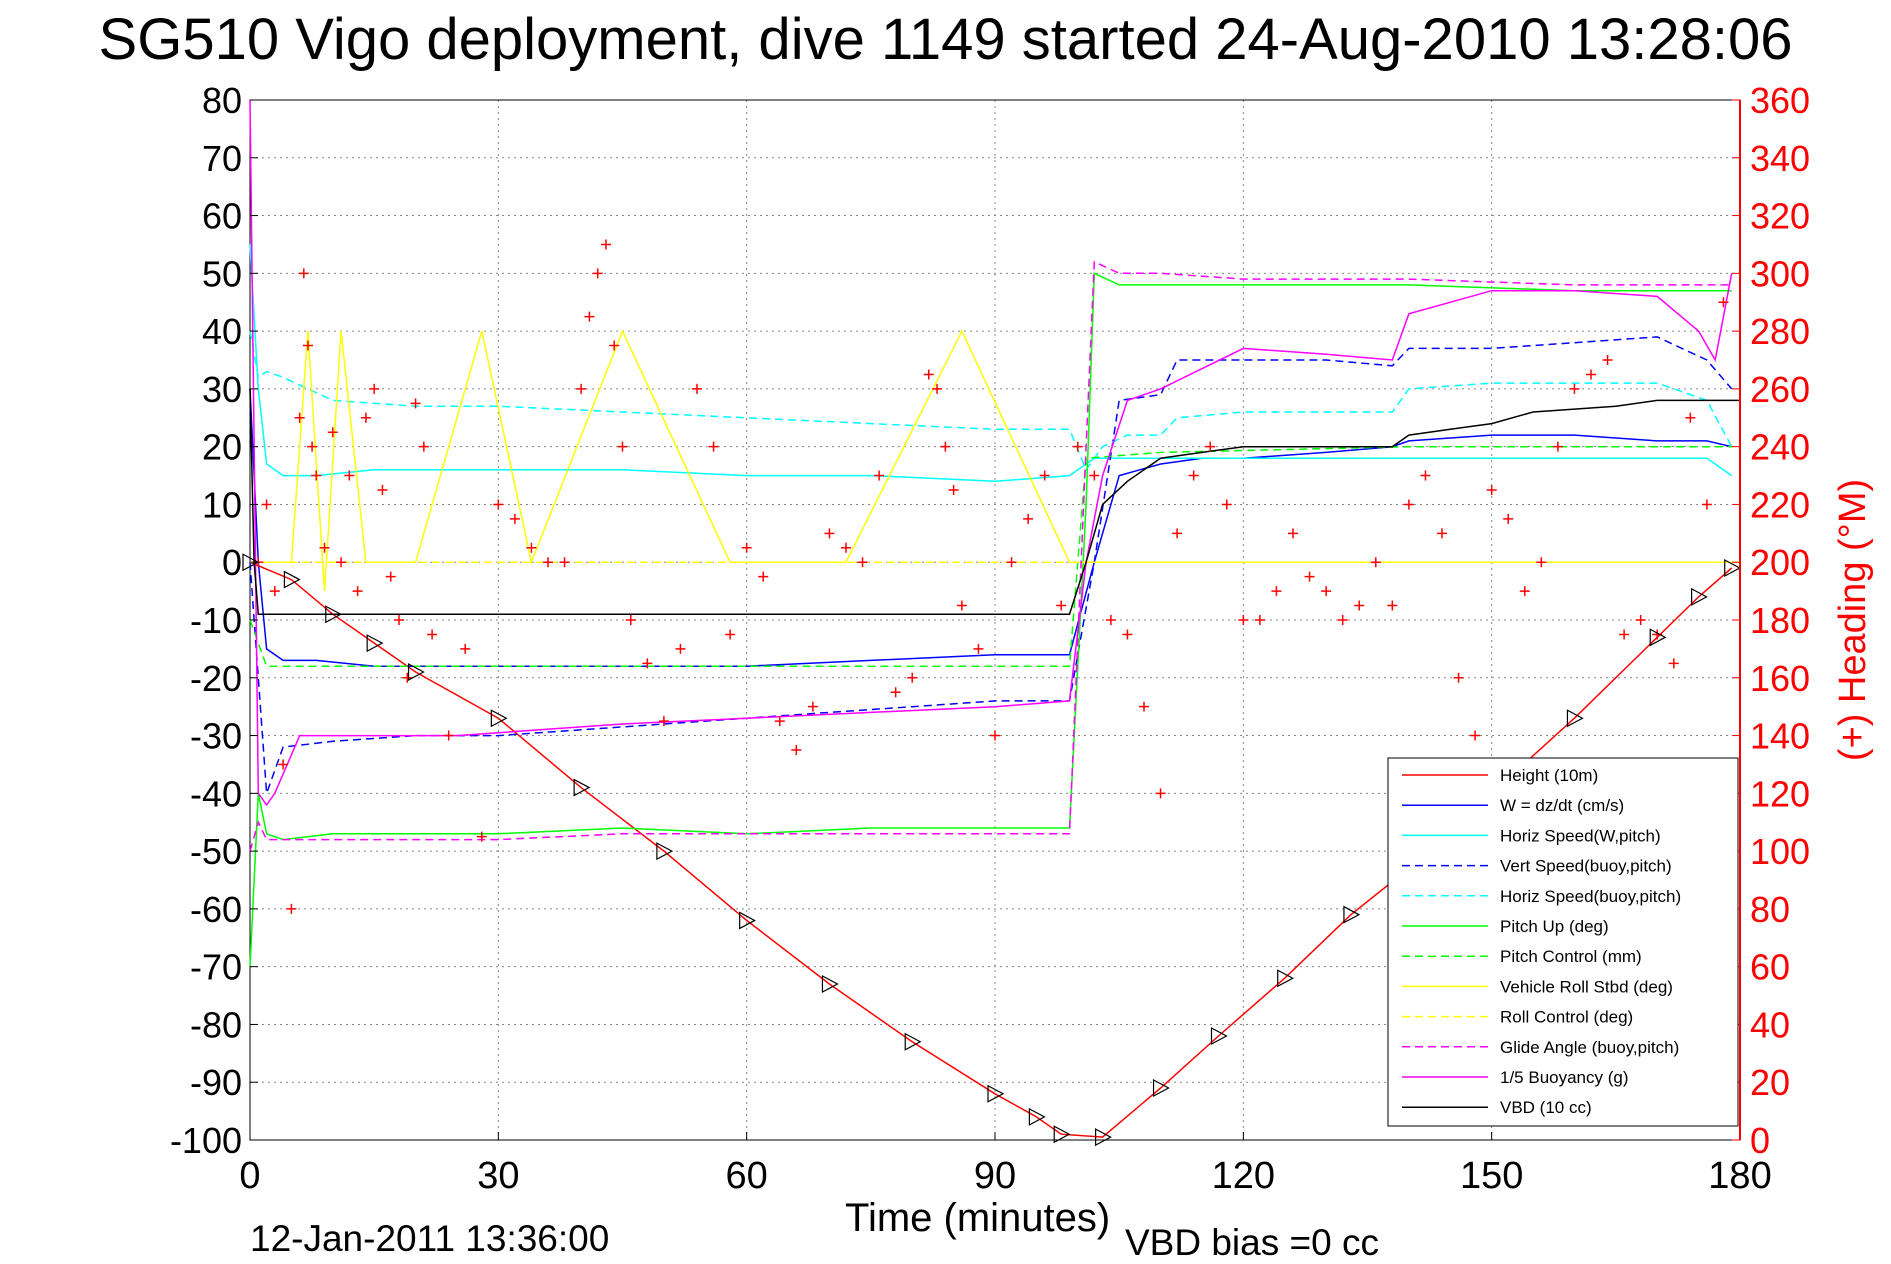  I want to click on y2-tick-label: 220, so click(1780, 504).